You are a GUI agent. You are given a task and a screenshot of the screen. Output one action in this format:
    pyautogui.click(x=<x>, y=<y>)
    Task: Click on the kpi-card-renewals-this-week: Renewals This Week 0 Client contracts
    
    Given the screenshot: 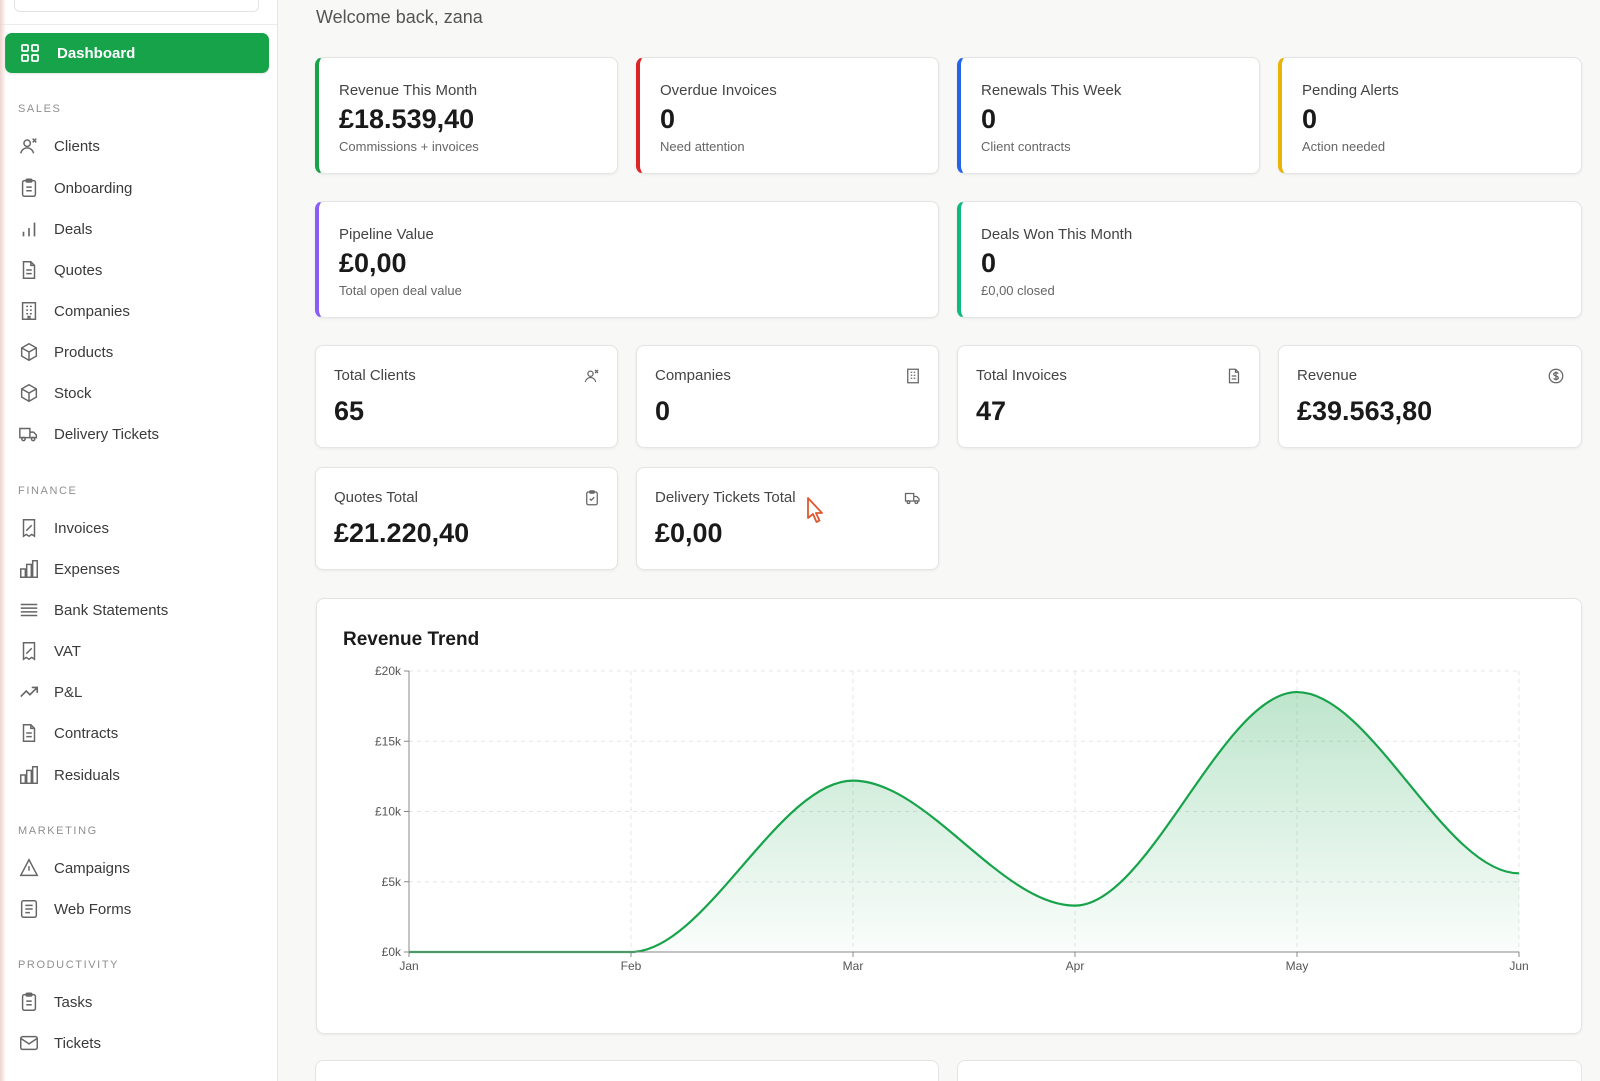 What is the action you would take?
    pyautogui.click(x=1108, y=115)
    